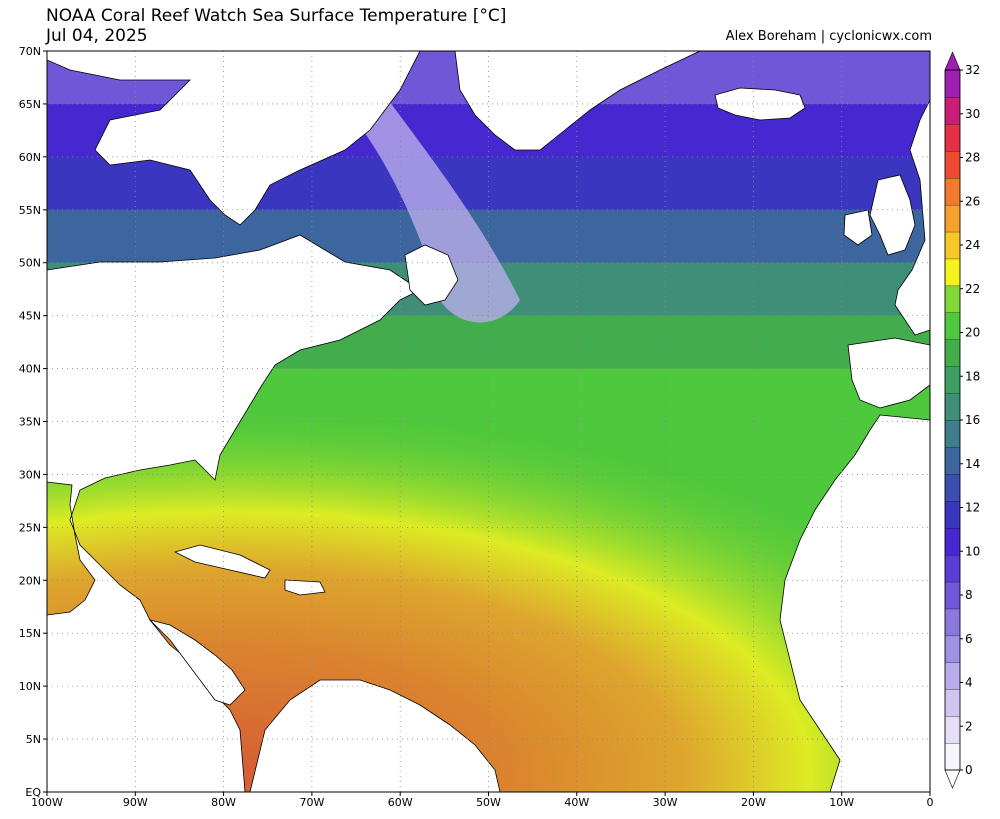 The image size is (1000, 819). What do you see at coordinates (197, 662) in the screenshot?
I see `central-america` at bounding box center [197, 662].